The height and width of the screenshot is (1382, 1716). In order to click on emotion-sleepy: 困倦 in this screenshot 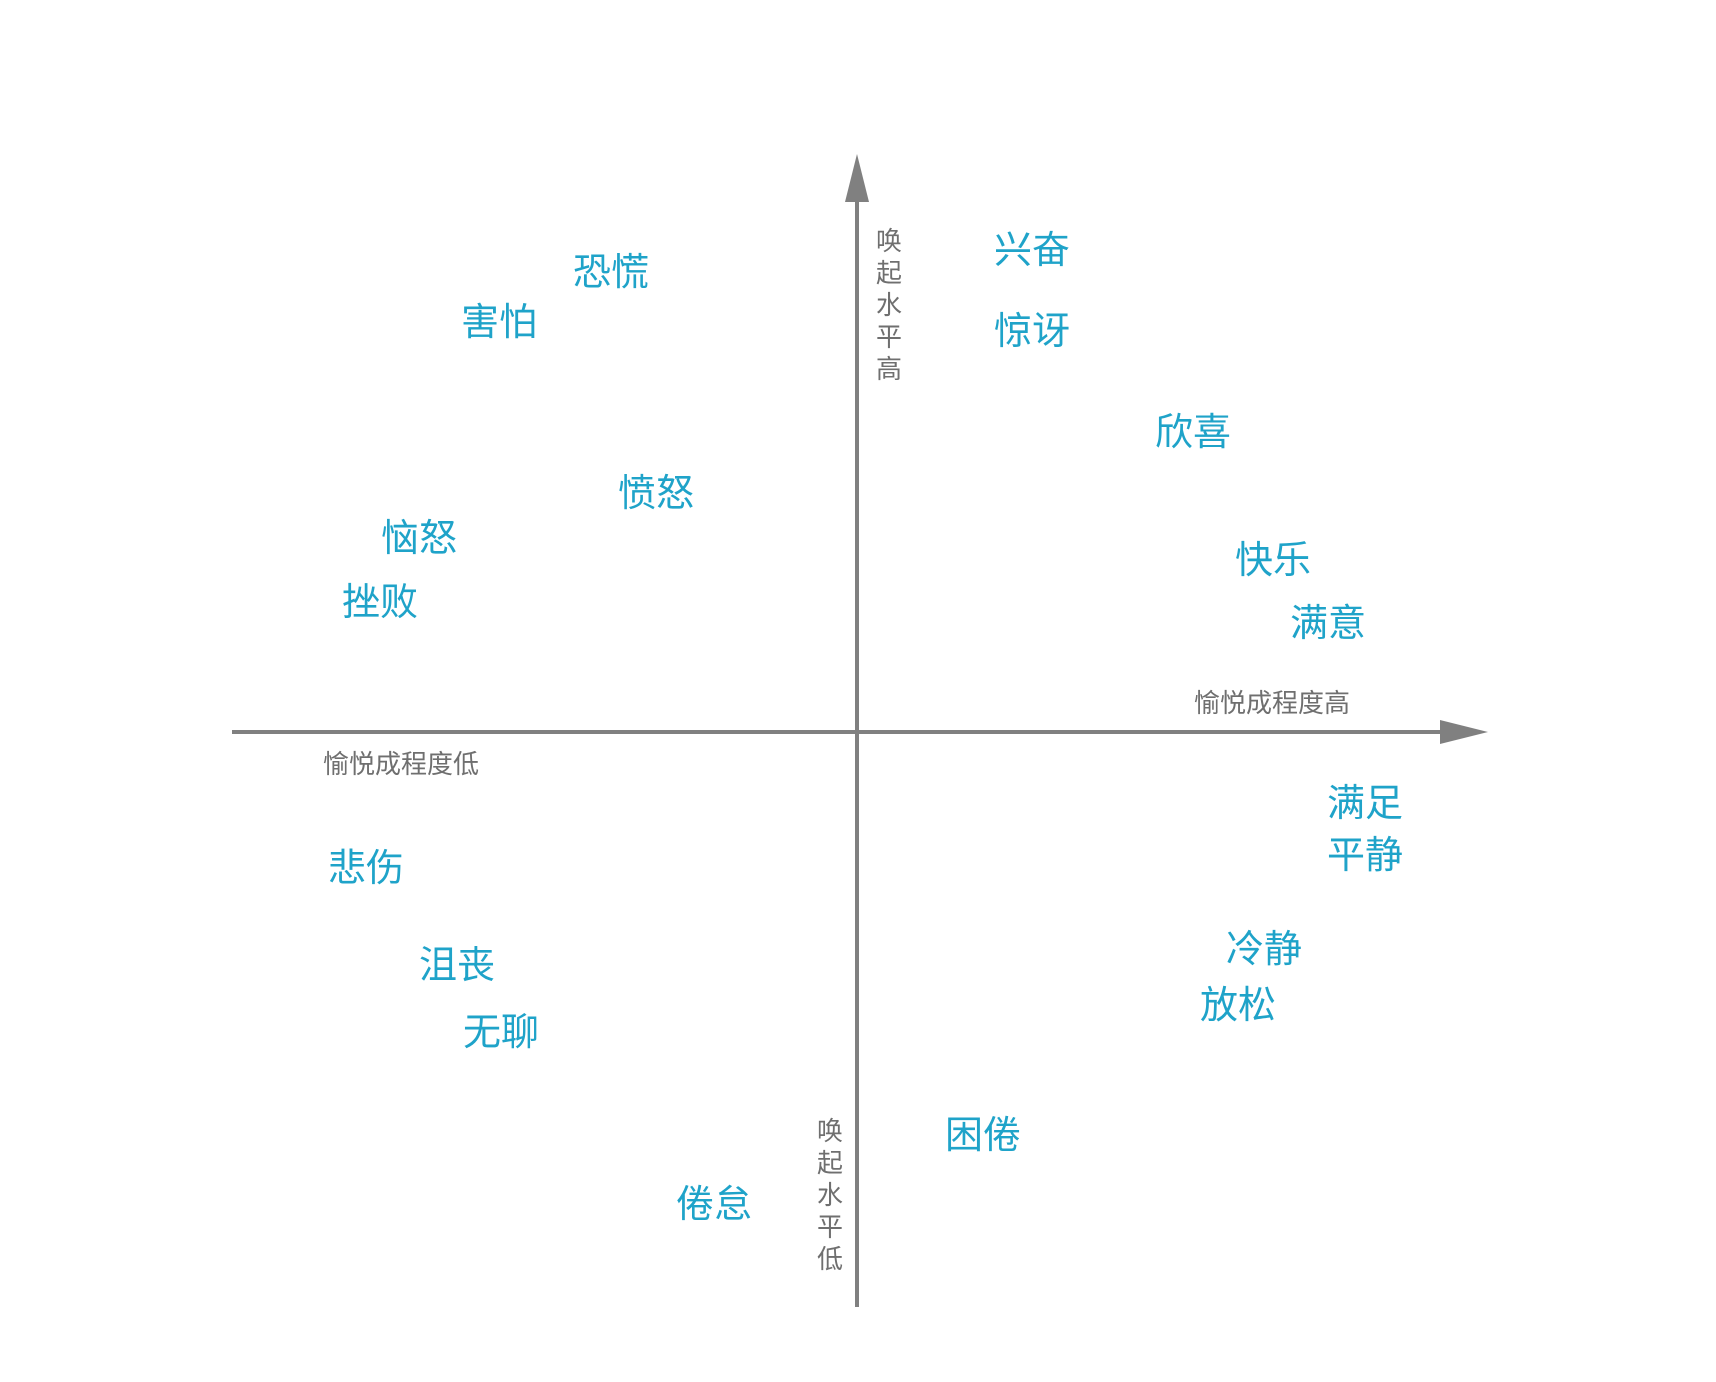, I will do `click(983, 1135)`.